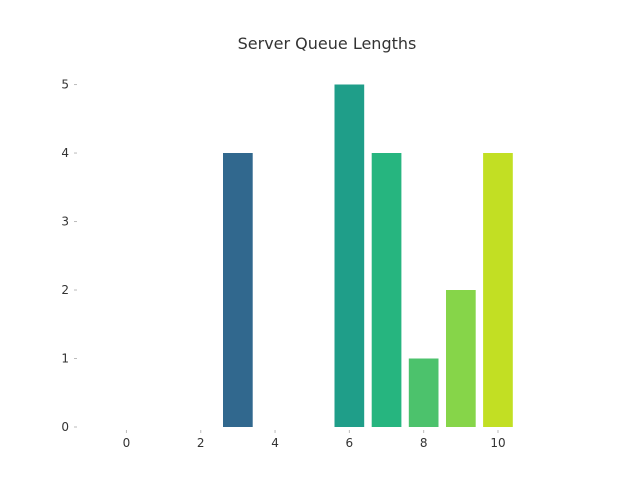 Image resolution: width=640 pixels, height=480 pixels. Describe the element at coordinates (275, 443) in the screenshot. I see `x-tick-label: 4` at that location.